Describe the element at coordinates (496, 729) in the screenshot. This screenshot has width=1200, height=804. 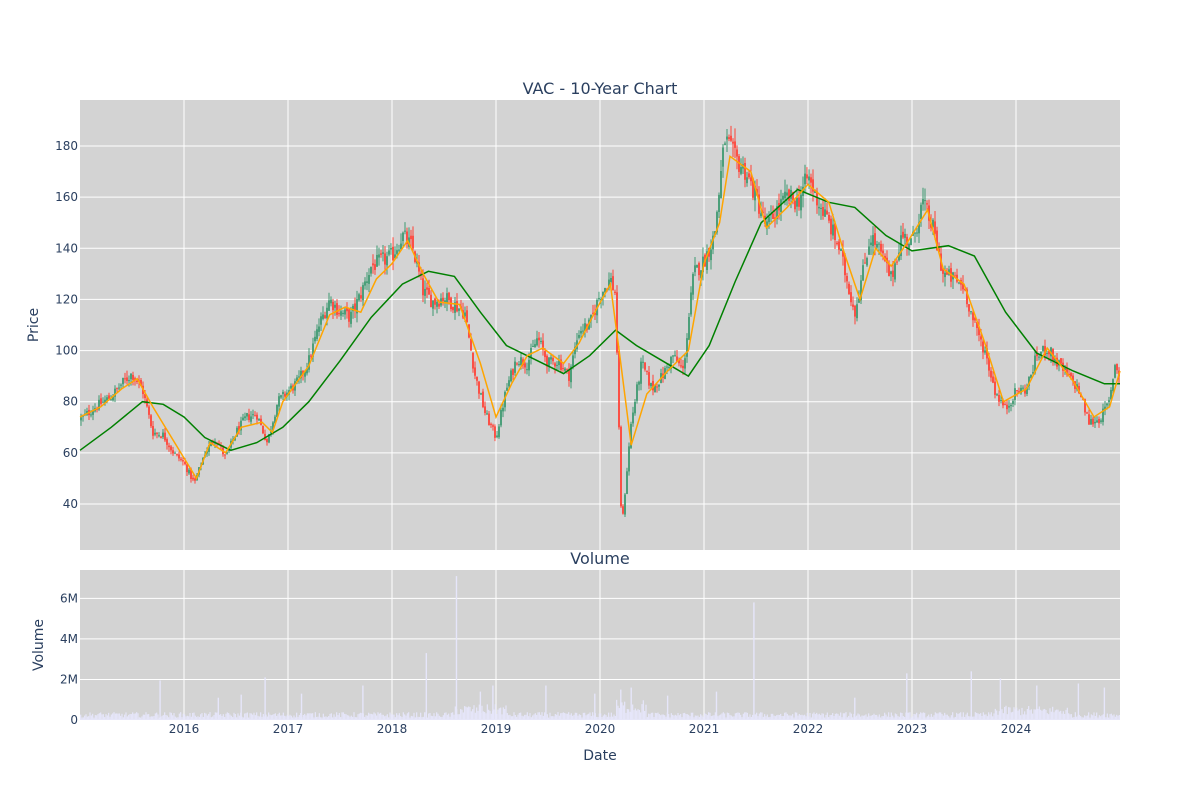
I see `date-tick-label: 2019` at that location.